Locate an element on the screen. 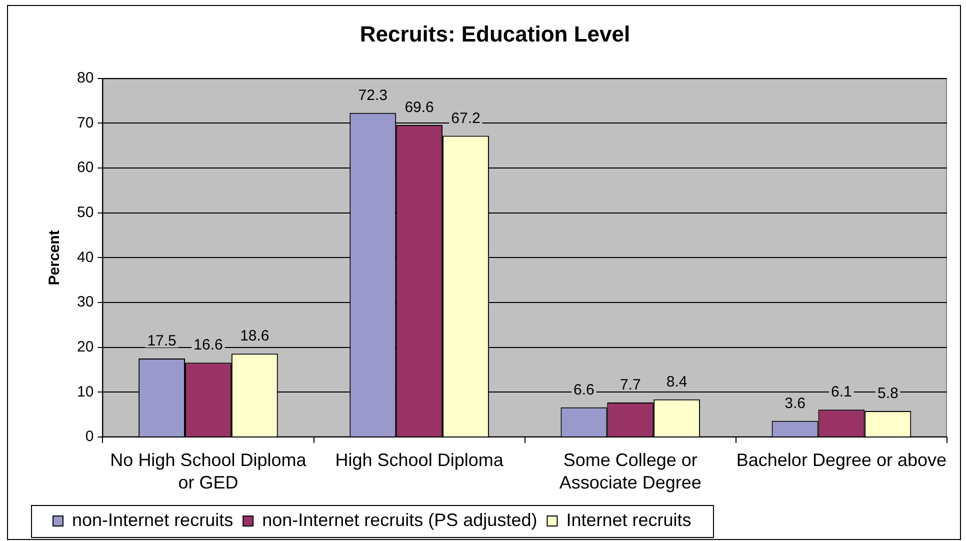  data-label: 18.6 is located at coordinates (255, 336).